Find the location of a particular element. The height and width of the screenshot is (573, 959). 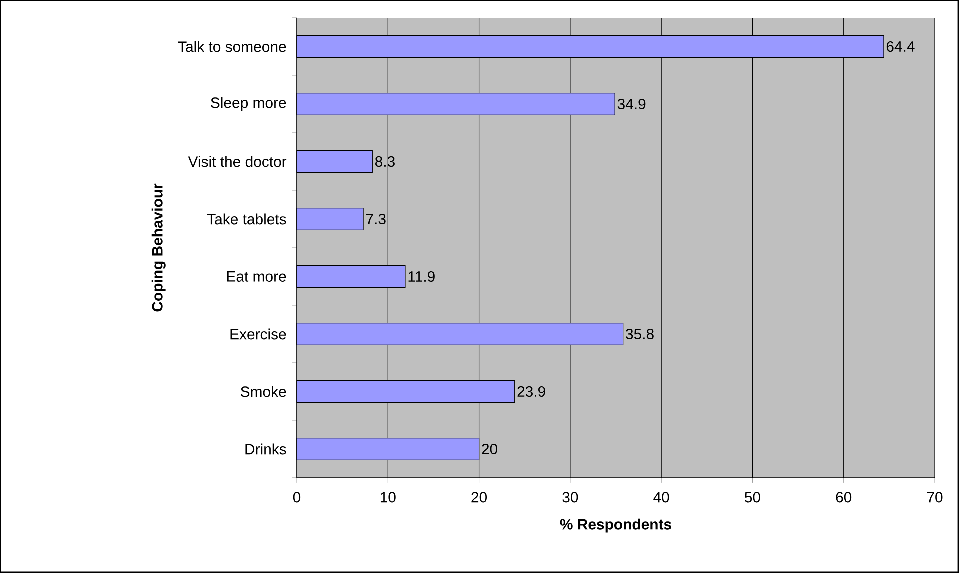

data-label: 34.9 is located at coordinates (632, 104).